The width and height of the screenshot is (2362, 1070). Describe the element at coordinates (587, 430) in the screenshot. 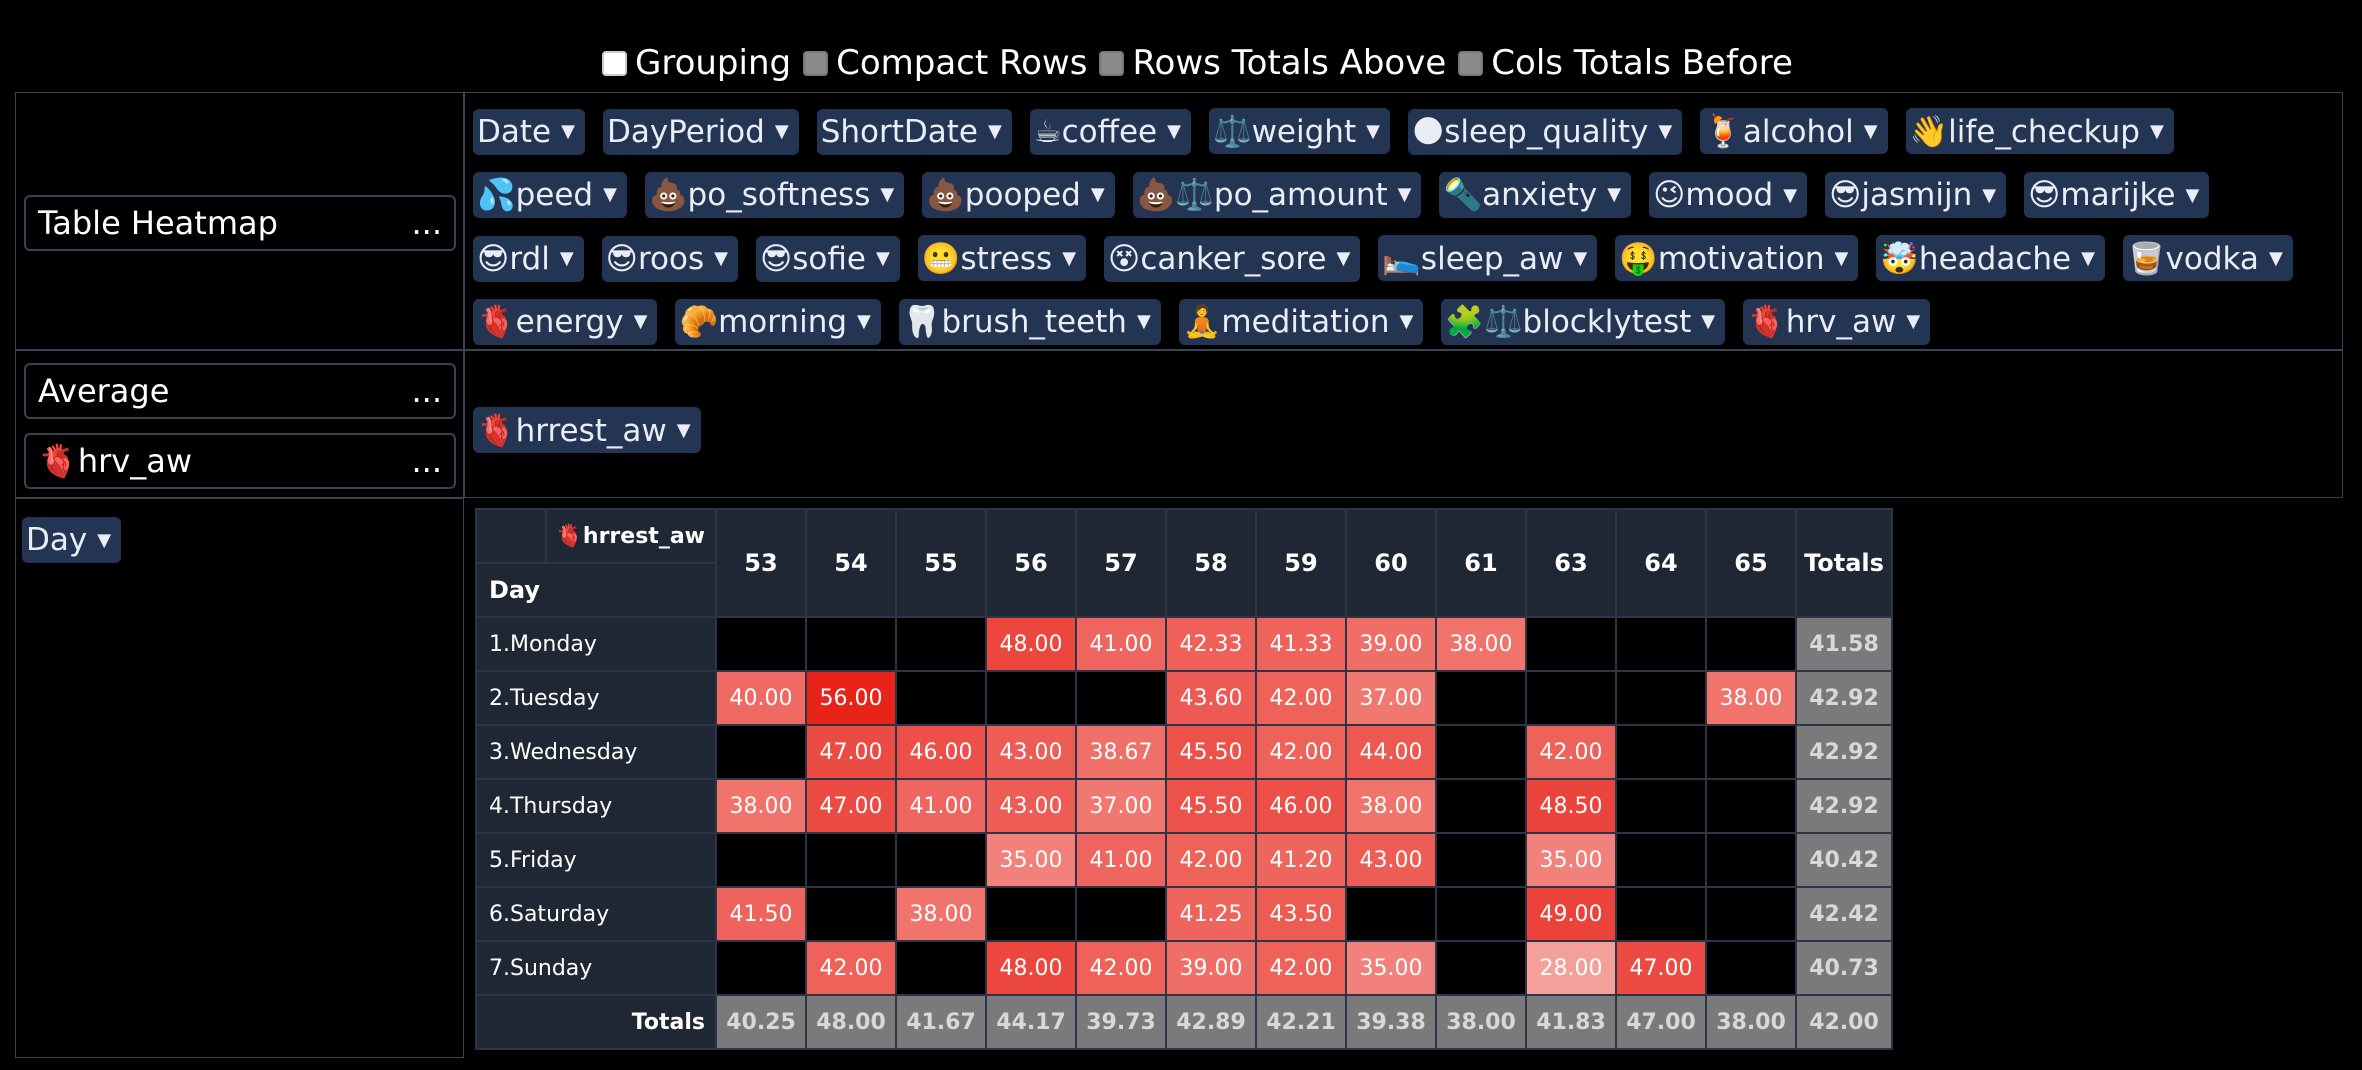

I see `field-pill: 🫀hrrest_aw ▼` at that location.